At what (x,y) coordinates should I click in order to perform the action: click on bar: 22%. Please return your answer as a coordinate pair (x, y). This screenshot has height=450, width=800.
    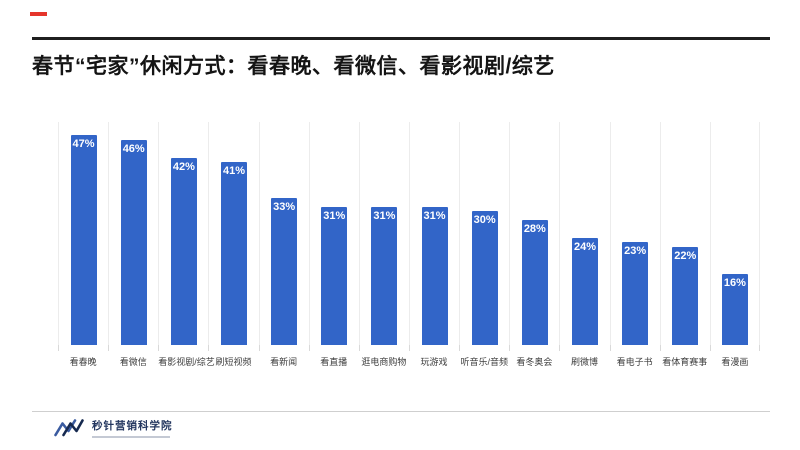
    Looking at the image, I should click on (685, 296).